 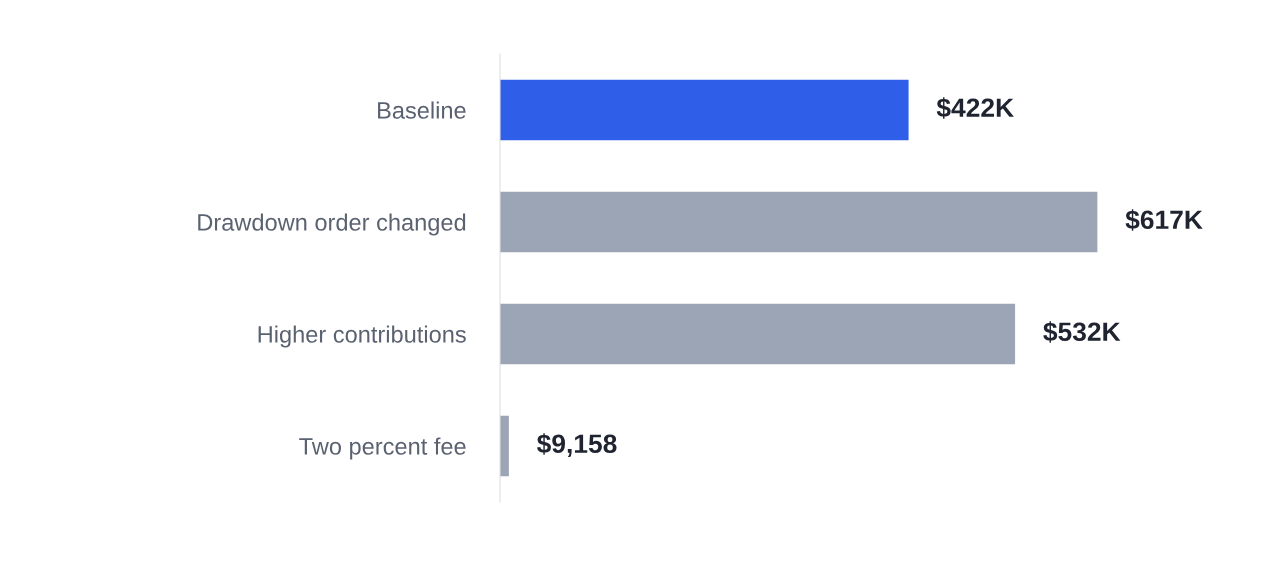 What do you see at coordinates (422, 110) in the screenshot?
I see `y-tick-label: Baseline` at bounding box center [422, 110].